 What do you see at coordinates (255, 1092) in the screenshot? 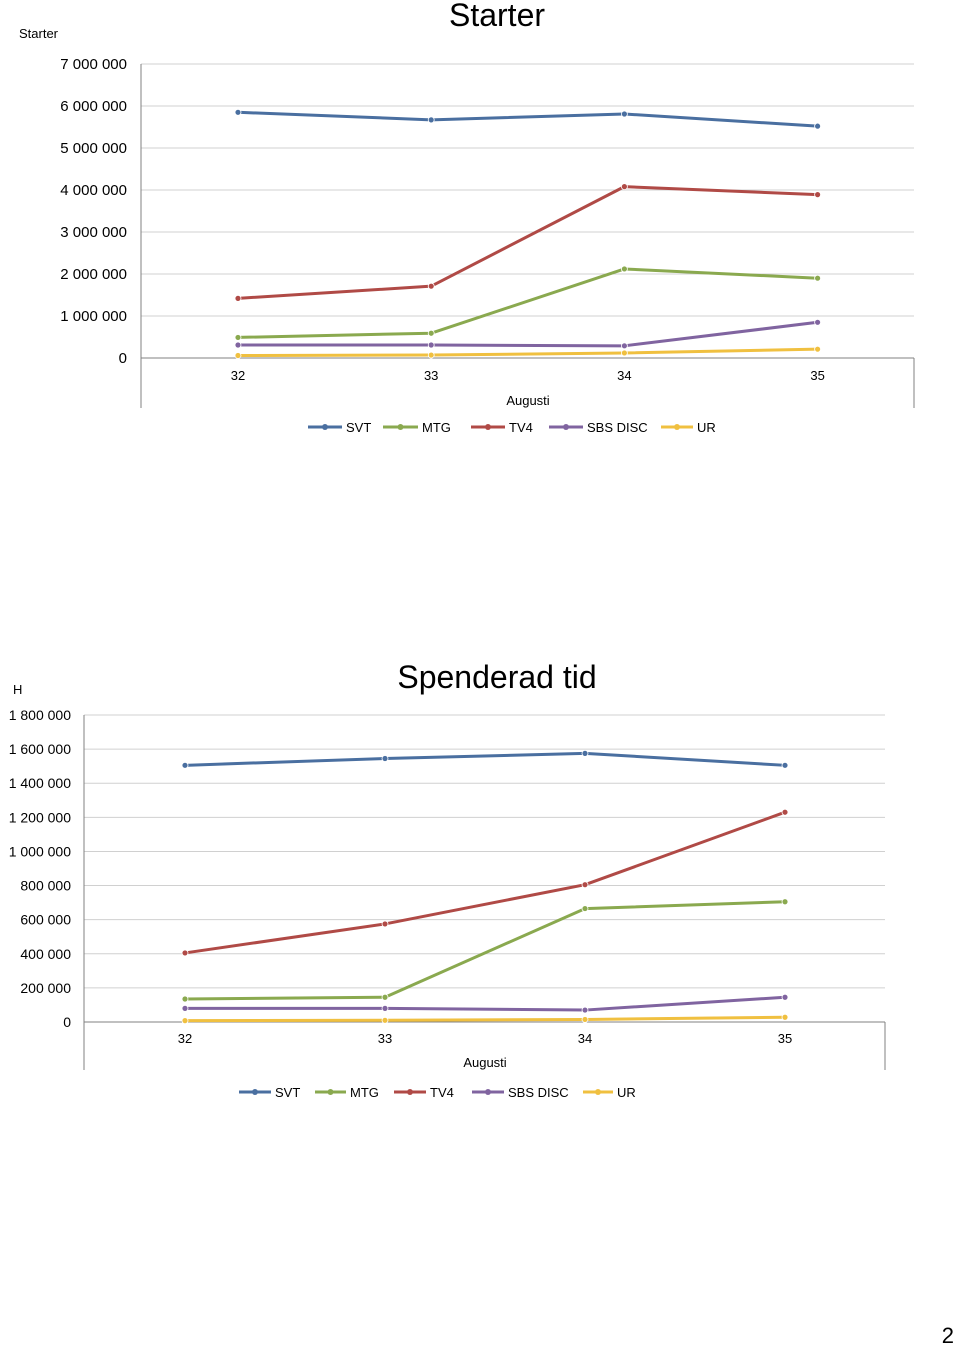
I see `legend-marker-svt` at bounding box center [255, 1092].